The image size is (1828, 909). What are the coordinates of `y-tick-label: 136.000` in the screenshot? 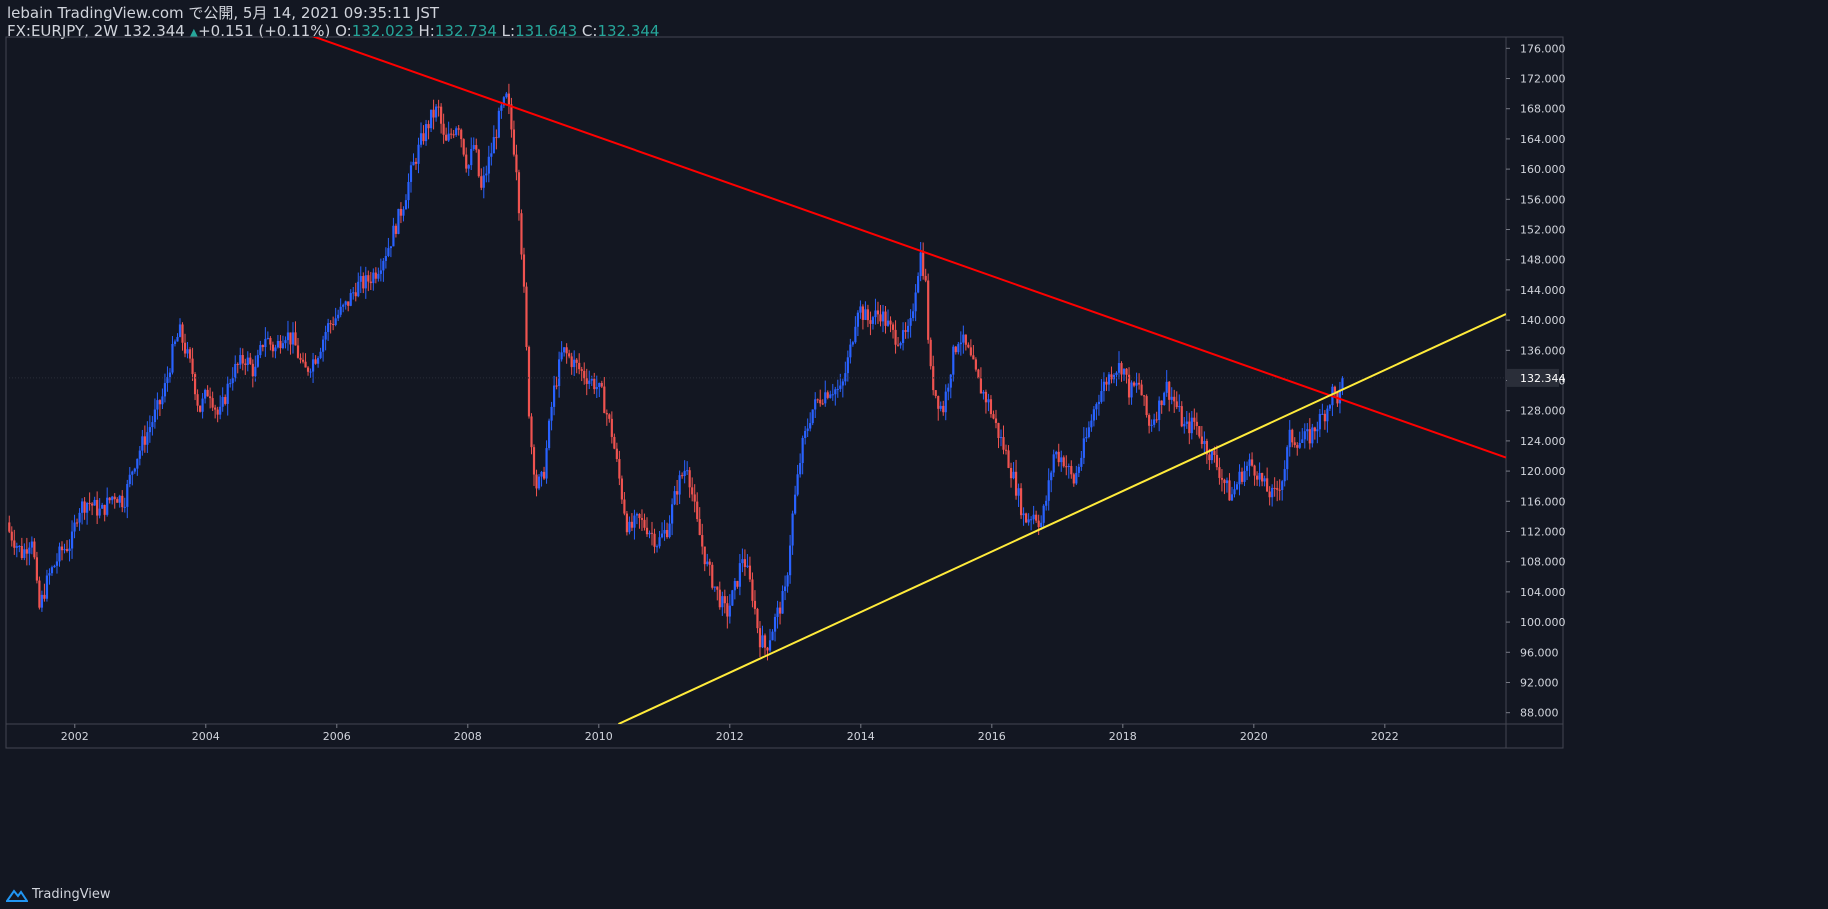 It's located at (1543, 350).